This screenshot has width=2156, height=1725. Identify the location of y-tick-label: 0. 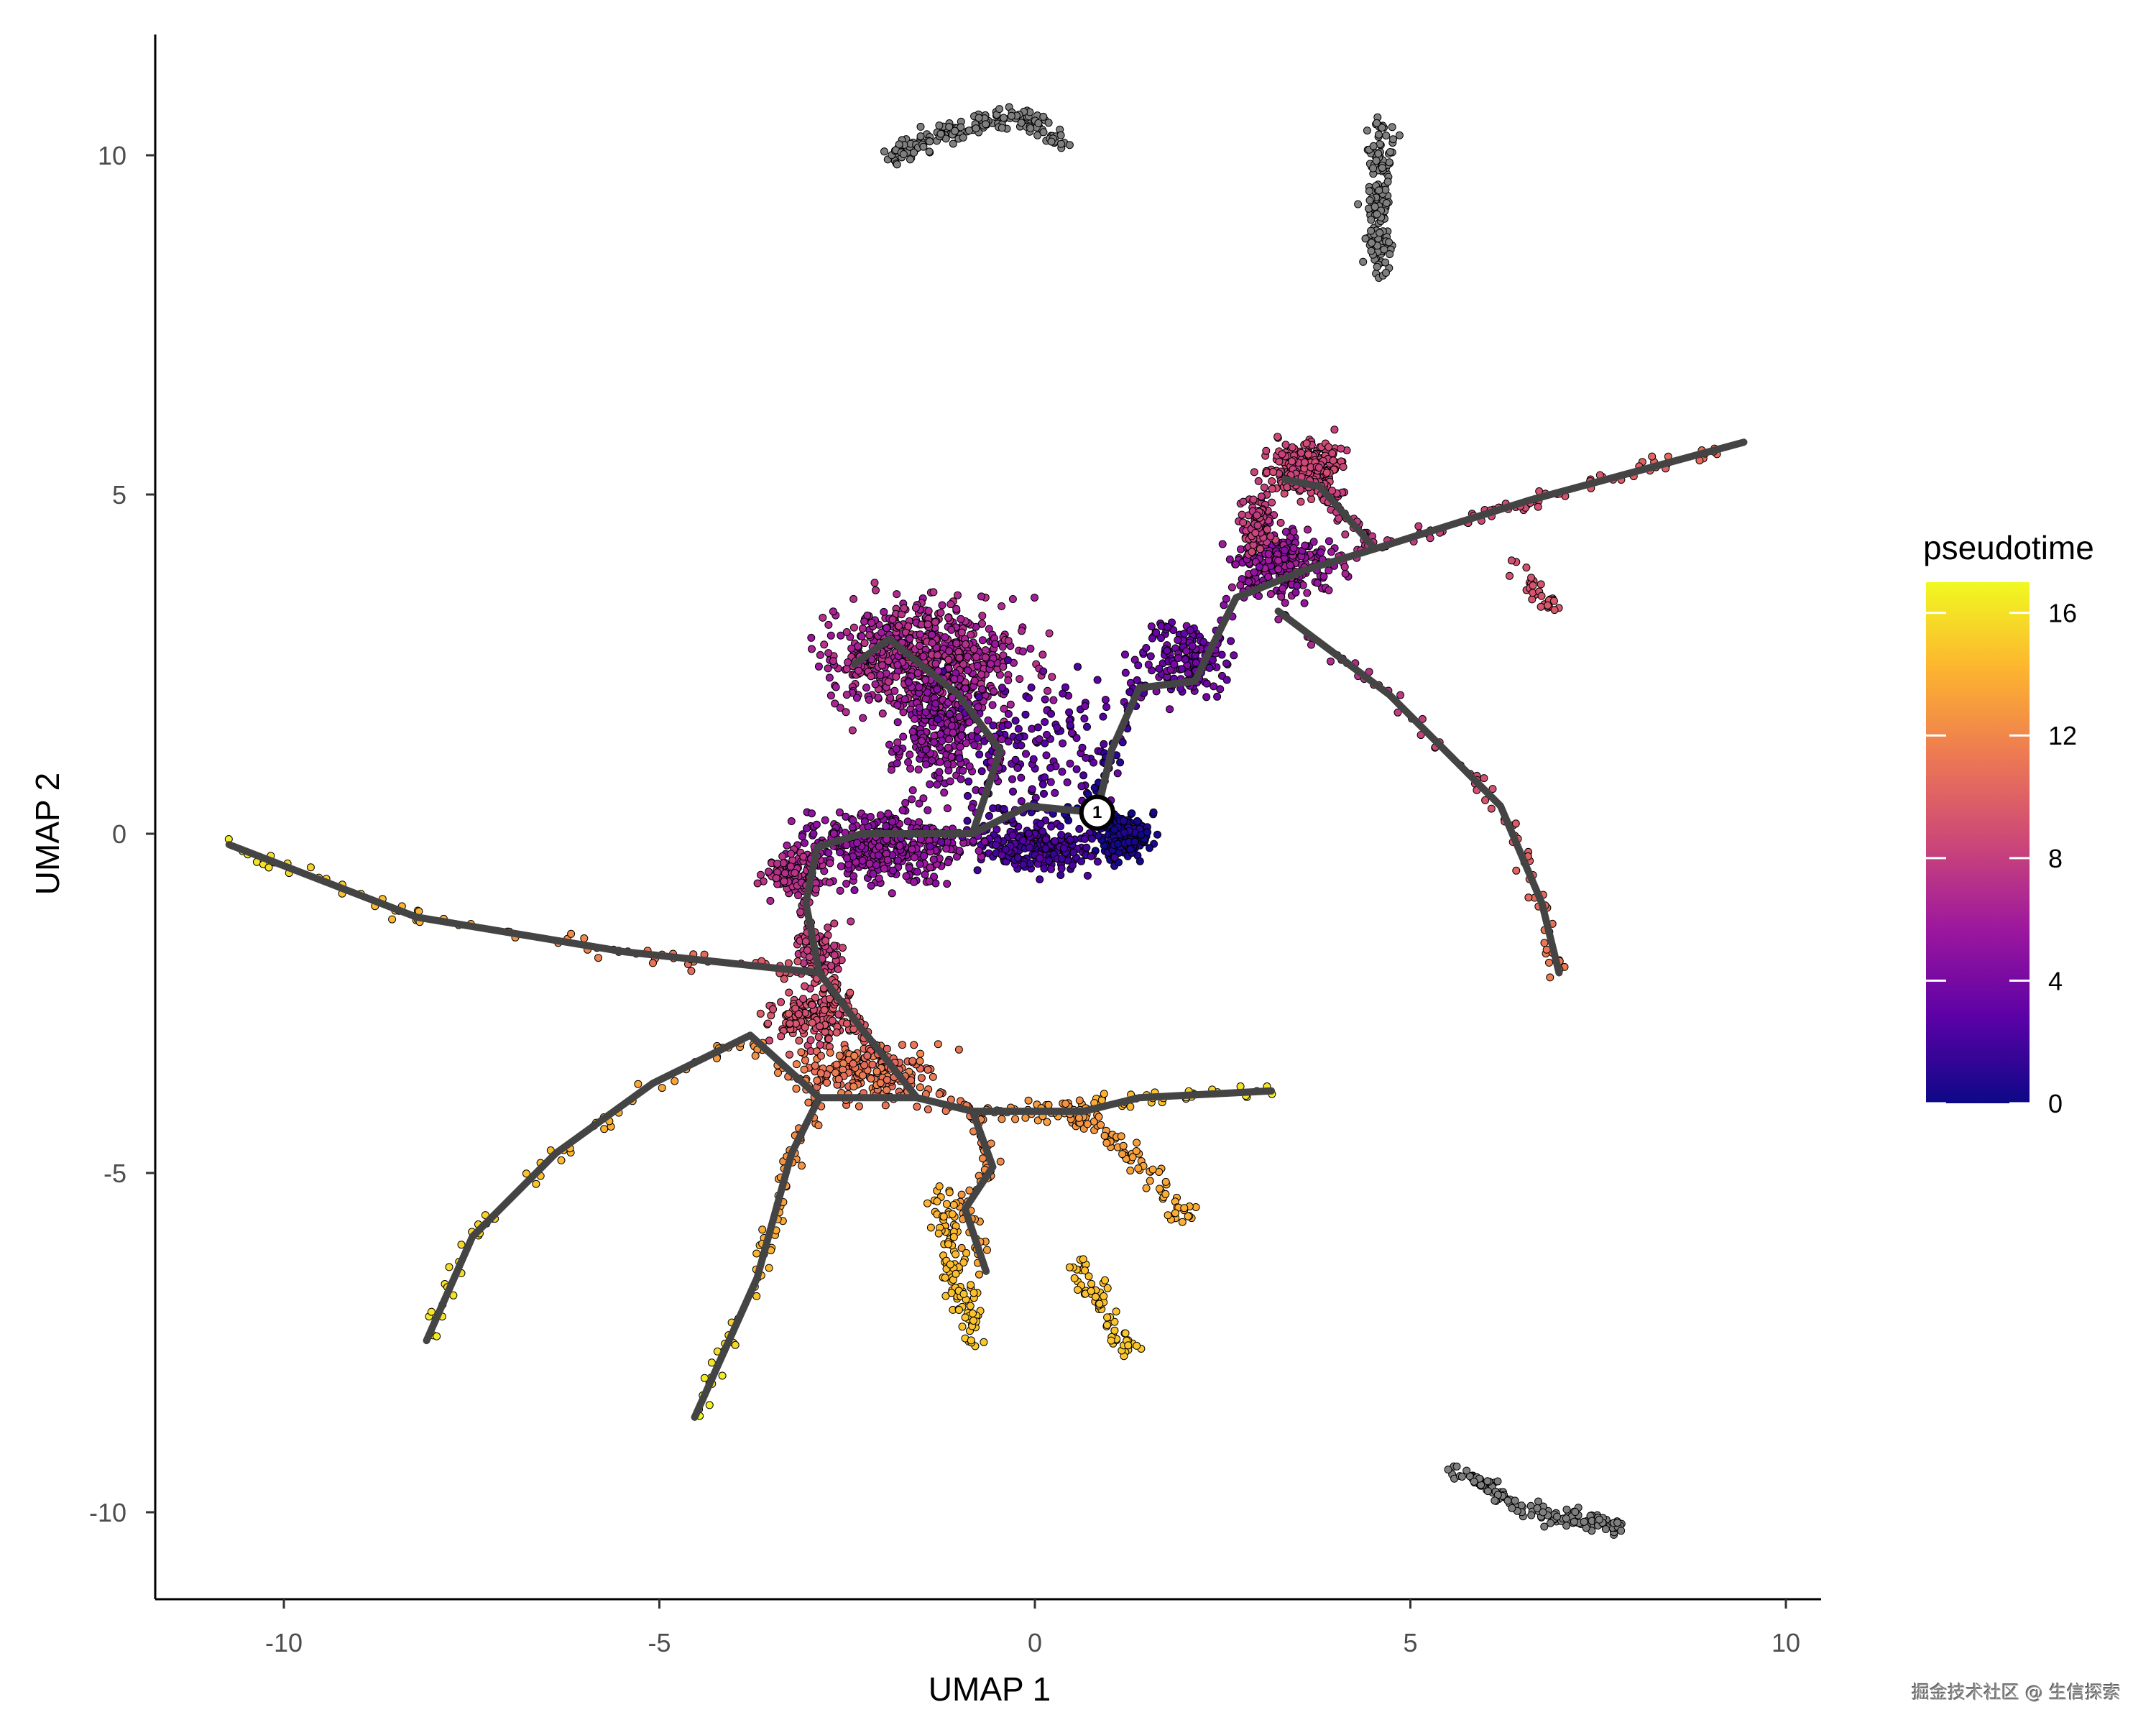
(119, 834).